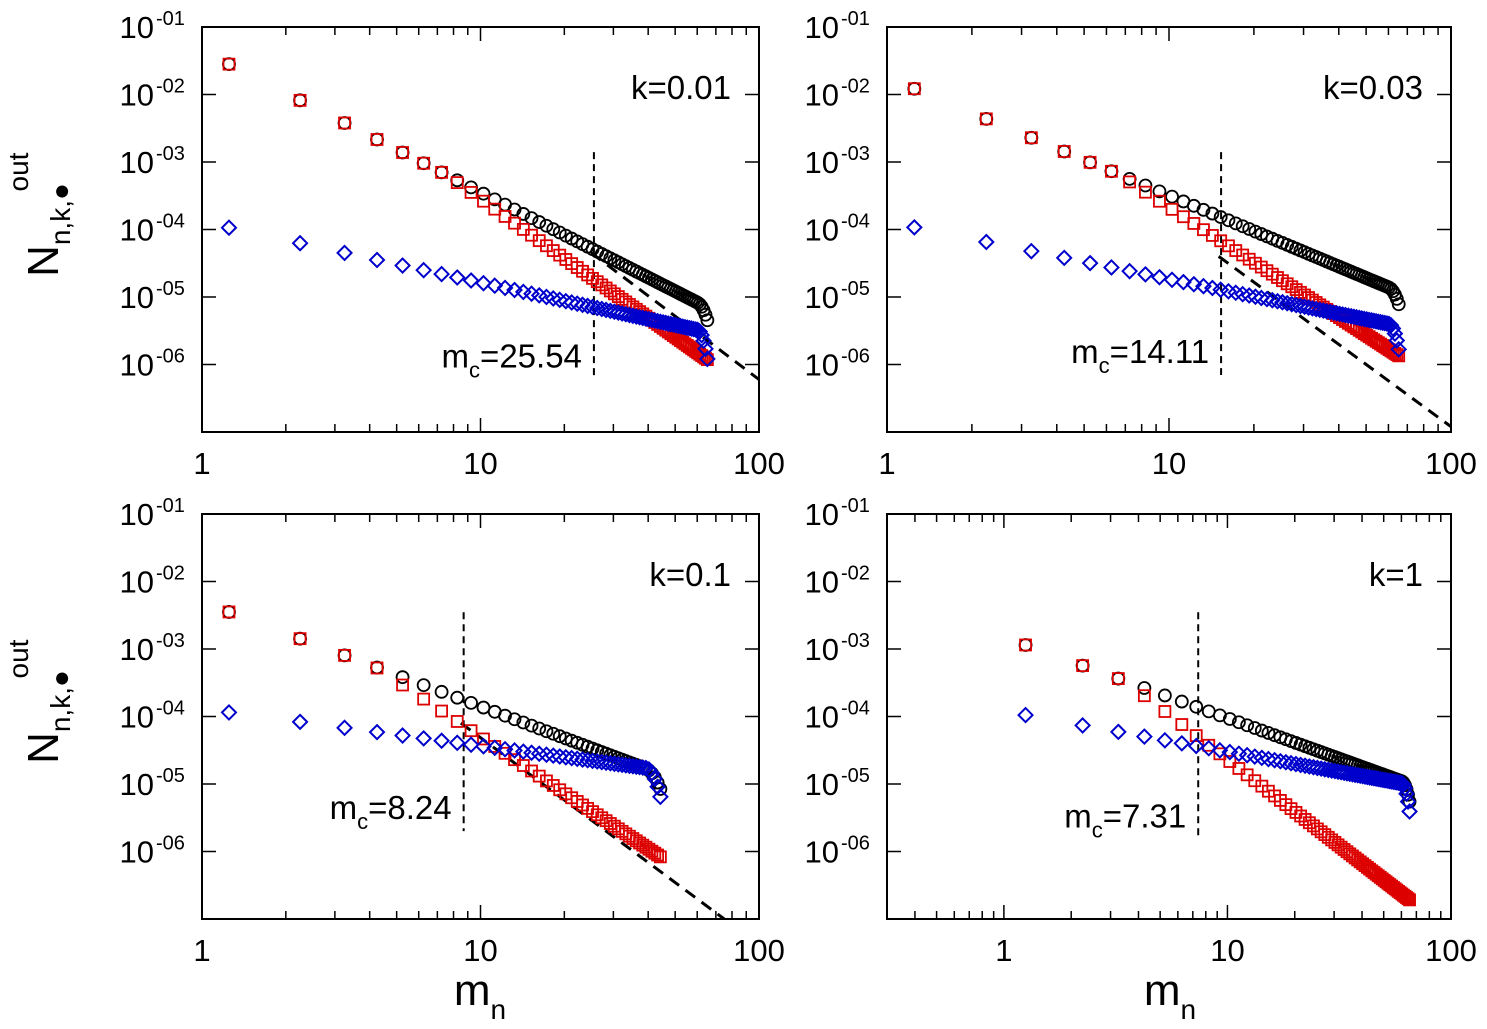 The width and height of the screenshot is (1487, 1029). I want to click on y-tick-exponent: -04, so click(855, 709).